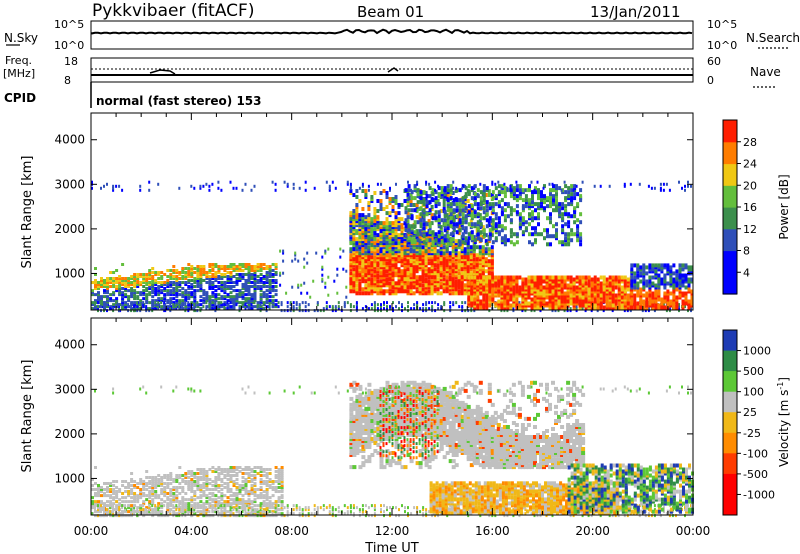 This screenshot has height=554, width=800. What do you see at coordinates (67, 80) in the screenshot?
I see `freq-tick-bottom: 8` at bounding box center [67, 80].